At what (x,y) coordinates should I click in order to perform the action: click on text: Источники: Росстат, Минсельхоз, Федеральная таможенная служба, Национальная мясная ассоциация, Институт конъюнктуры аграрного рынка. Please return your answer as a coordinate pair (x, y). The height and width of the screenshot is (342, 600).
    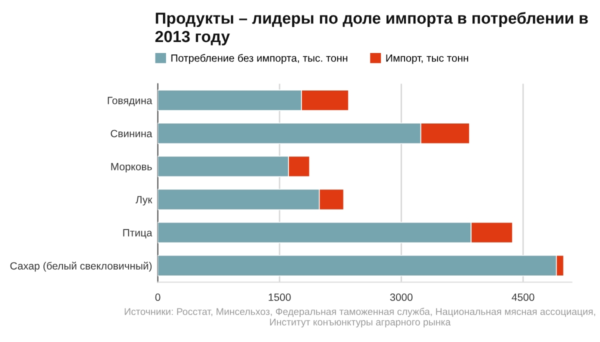
    Looking at the image, I should click on (360, 318).